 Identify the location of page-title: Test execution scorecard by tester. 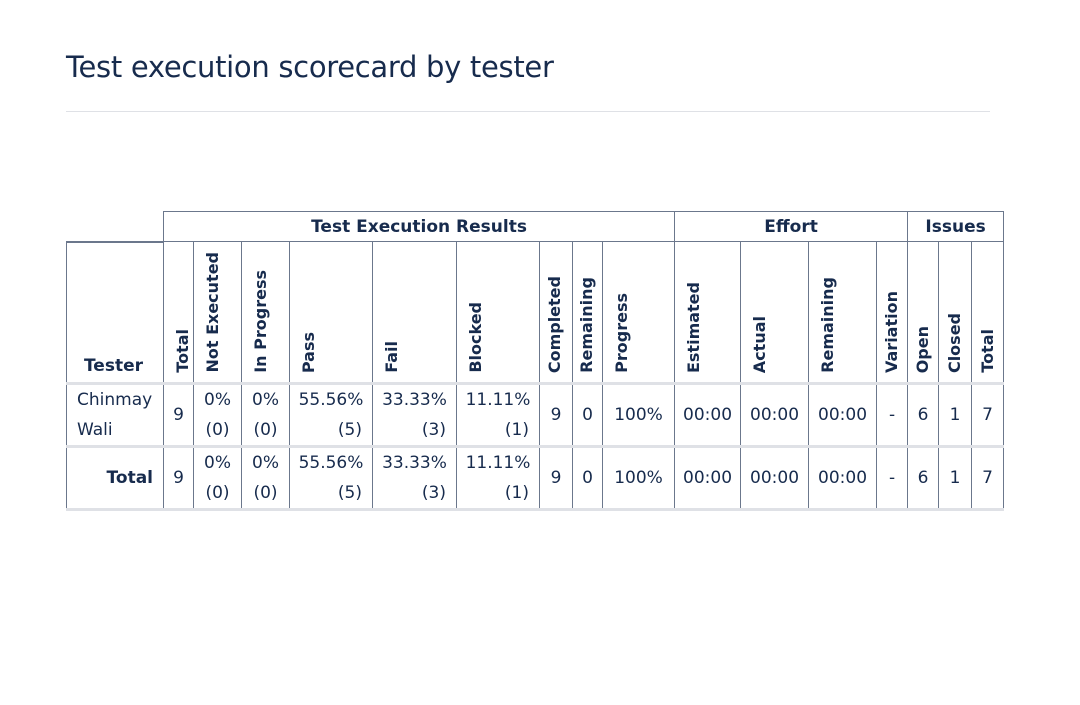
(310, 67).